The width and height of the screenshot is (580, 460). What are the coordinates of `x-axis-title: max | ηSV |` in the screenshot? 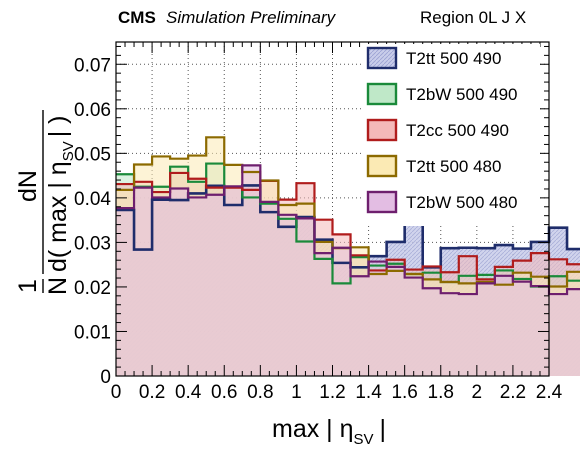 It's located at (329, 431).